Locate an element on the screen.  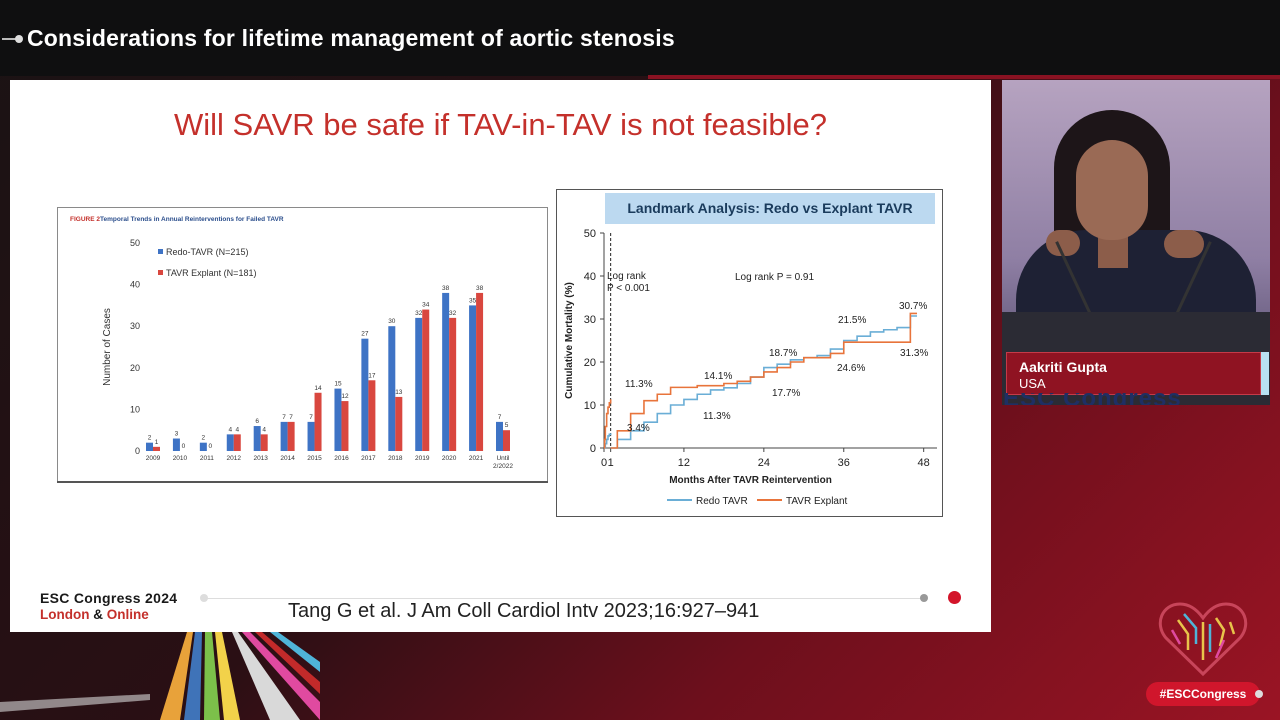
km-percentage-label: 31.3% is located at coordinates (914, 353).